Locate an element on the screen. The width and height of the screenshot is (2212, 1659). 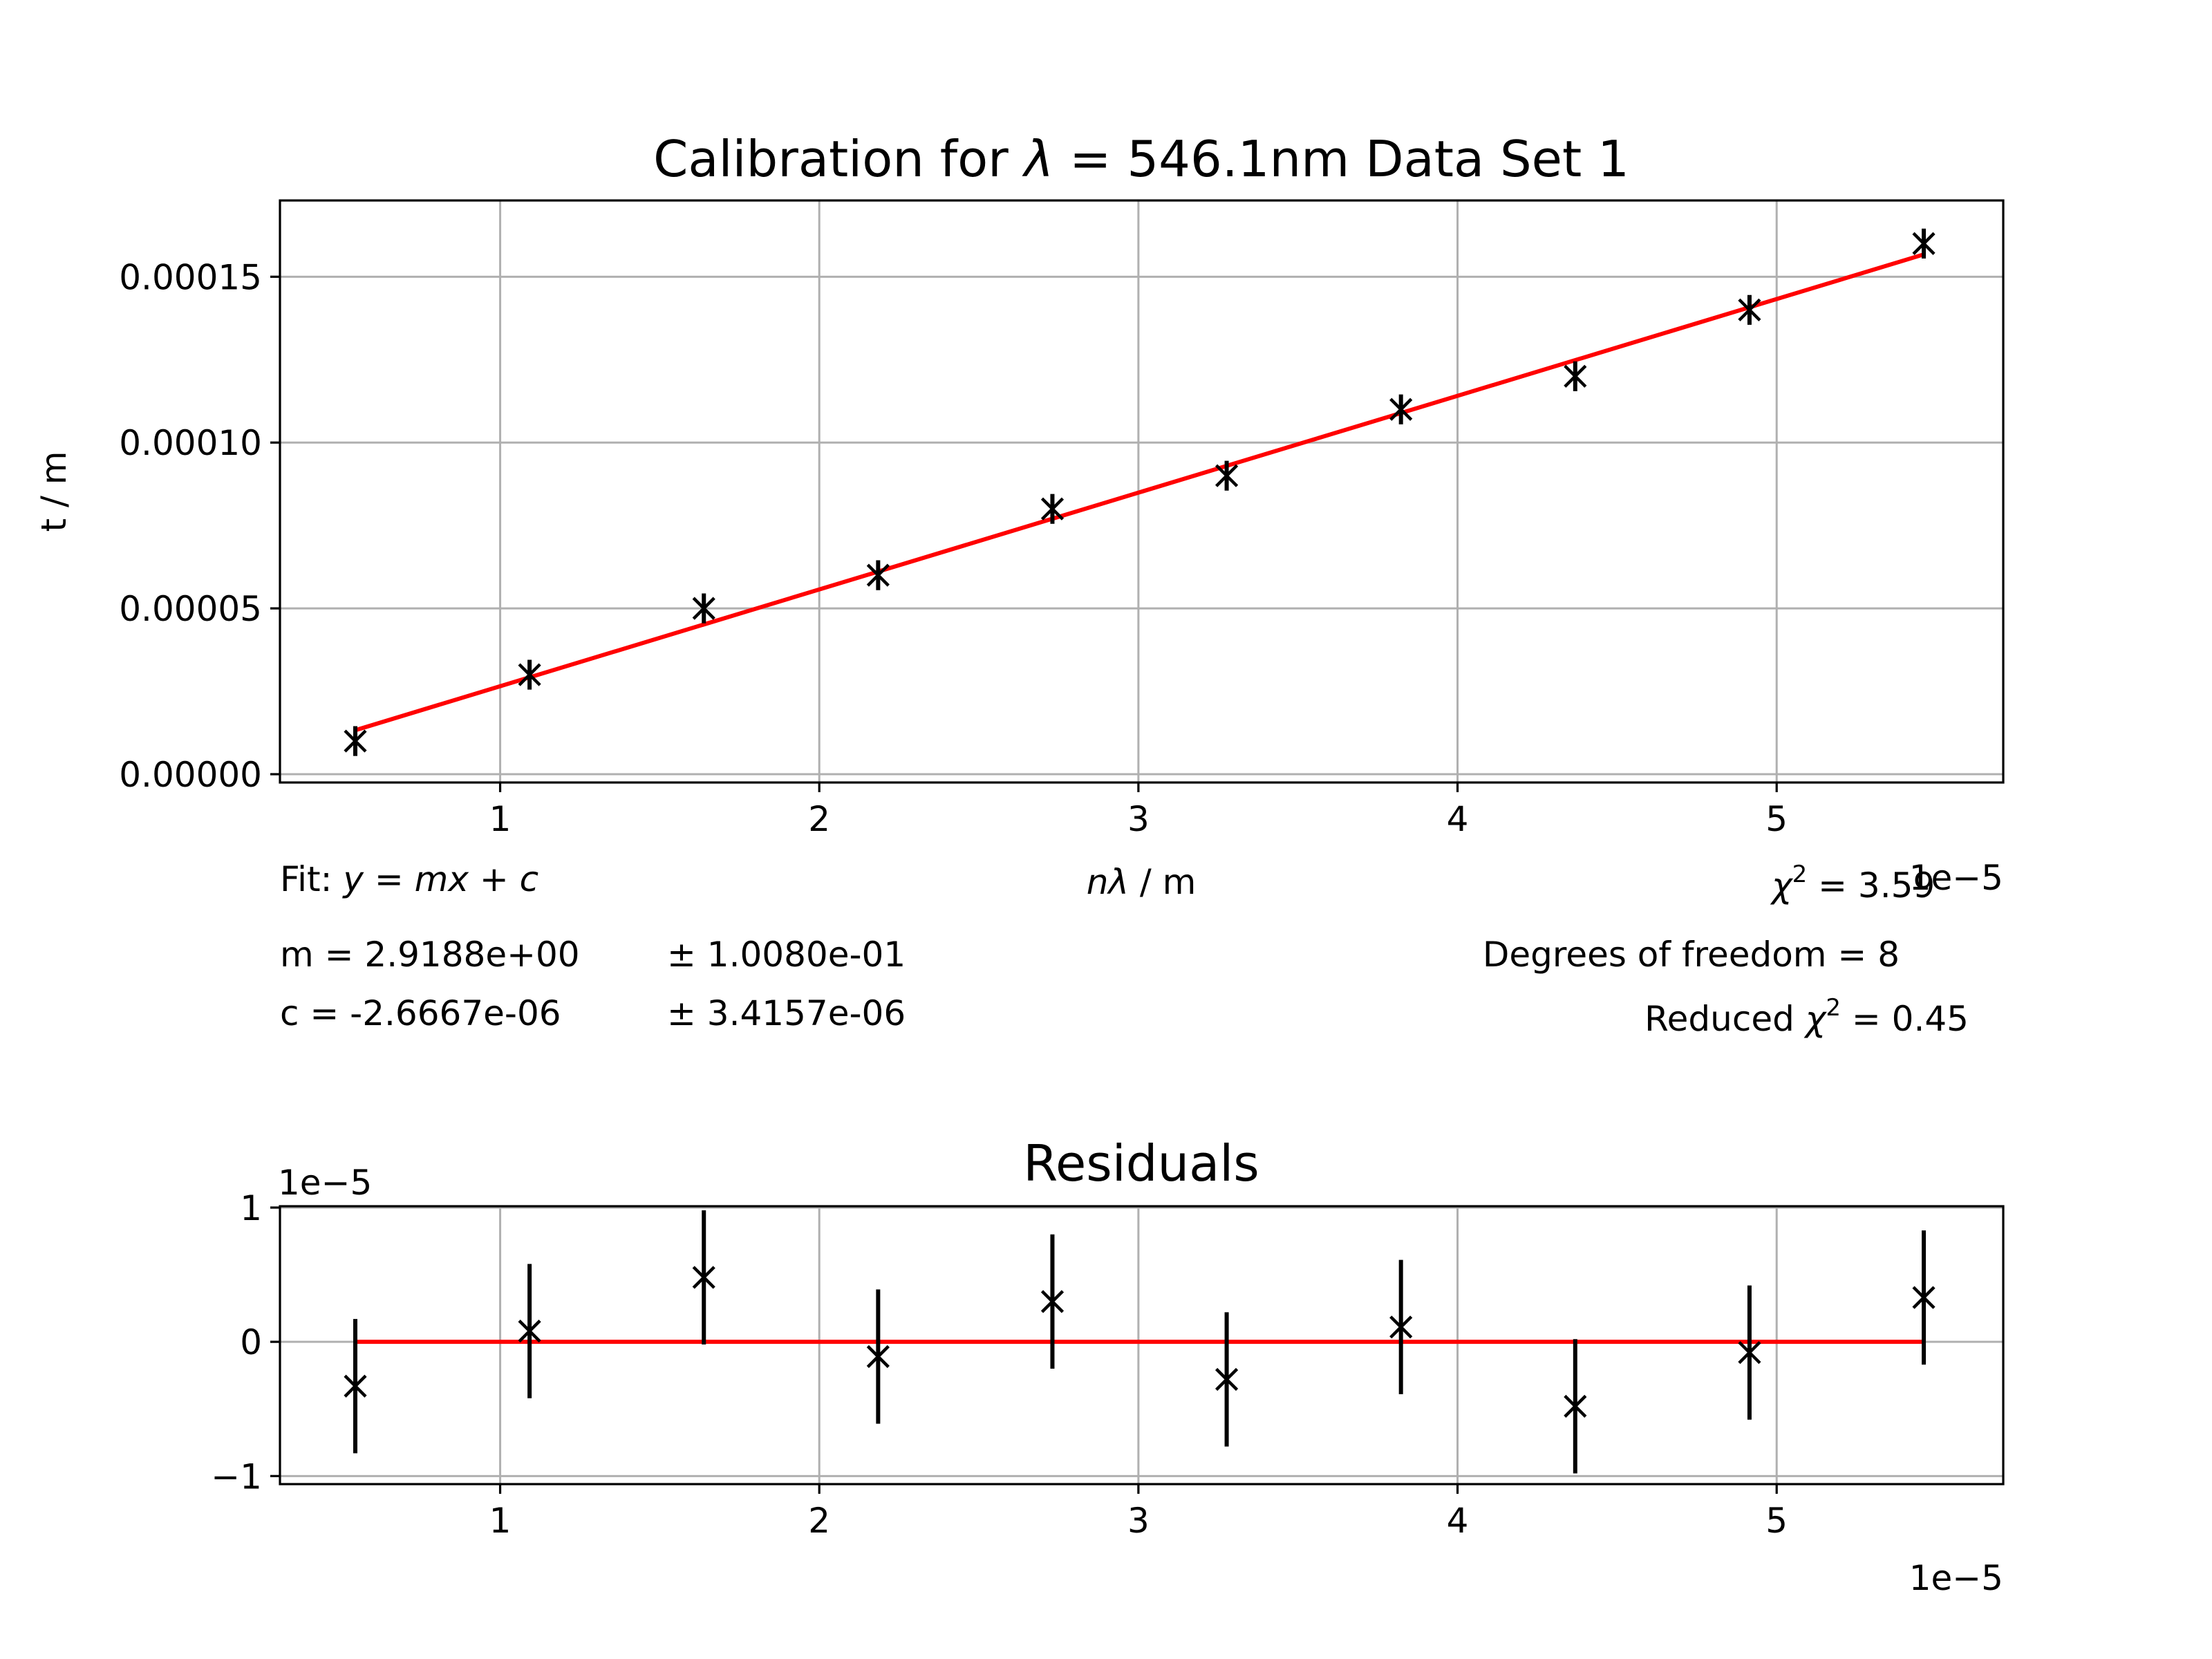
y-tick-label: 1 is located at coordinates (251, 1208).